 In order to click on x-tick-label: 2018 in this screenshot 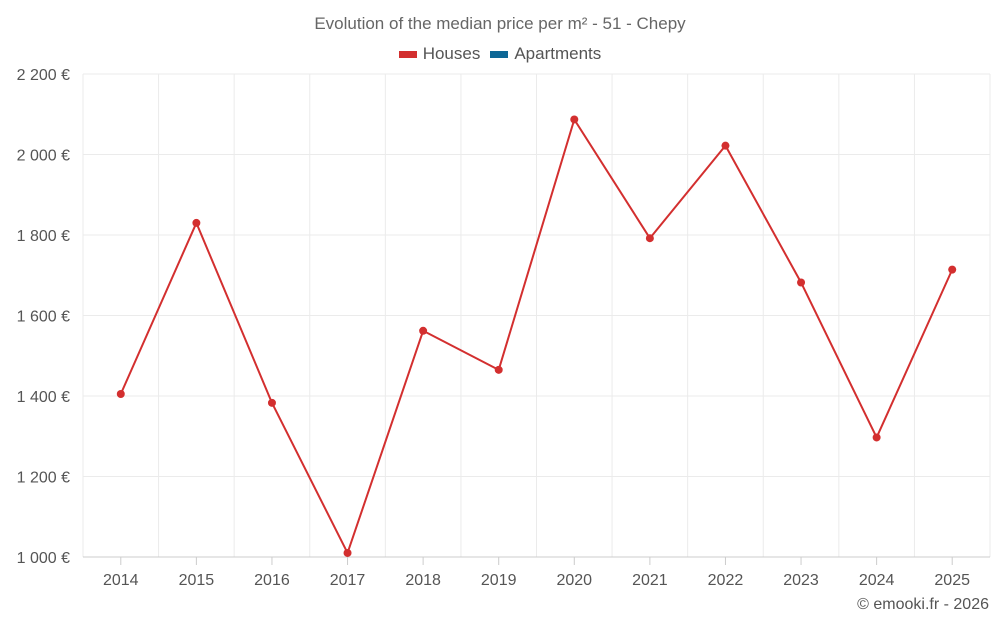, I will do `click(423, 580)`.